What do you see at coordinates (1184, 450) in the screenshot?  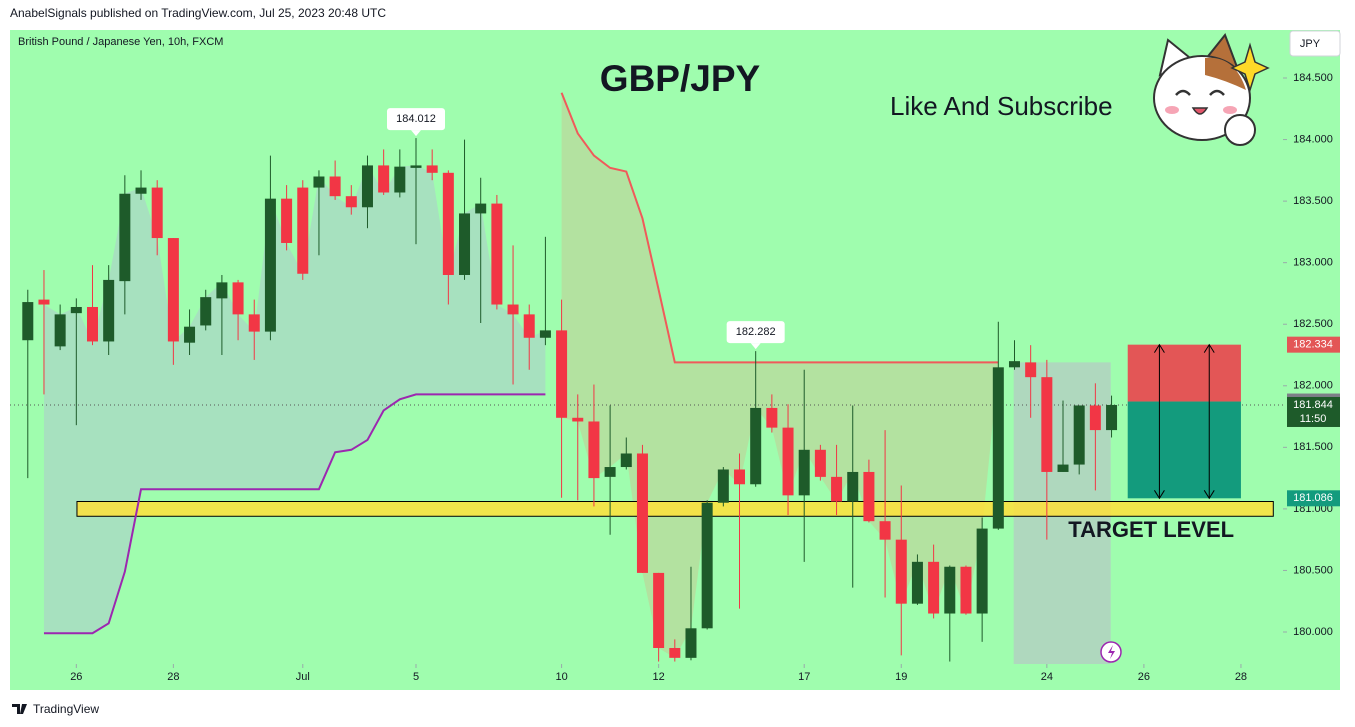 I see `target-zone` at bounding box center [1184, 450].